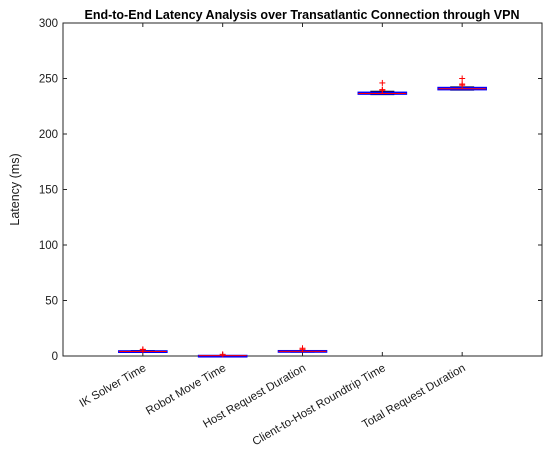 The height and width of the screenshot is (455, 550). Describe the element at coordinates (48, 191) in the screenshot. I see `y-tick-label: 150` at that location.